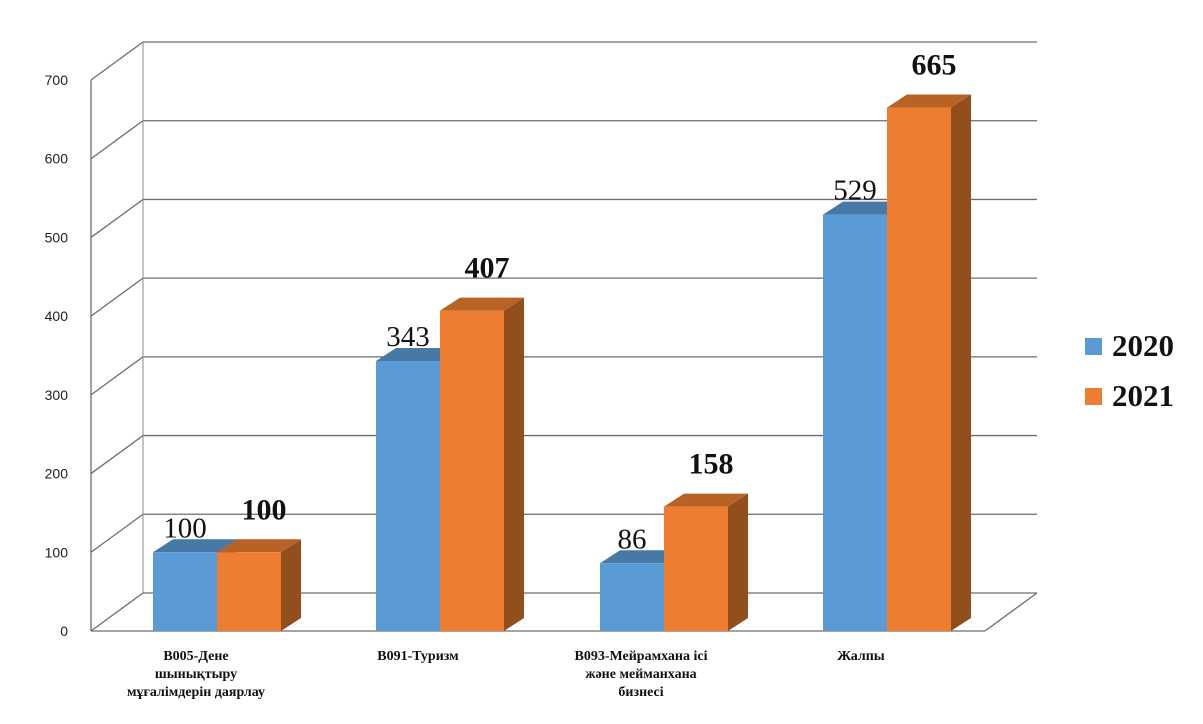  I want to click on bar-2021-1-side, so click(514, 464).